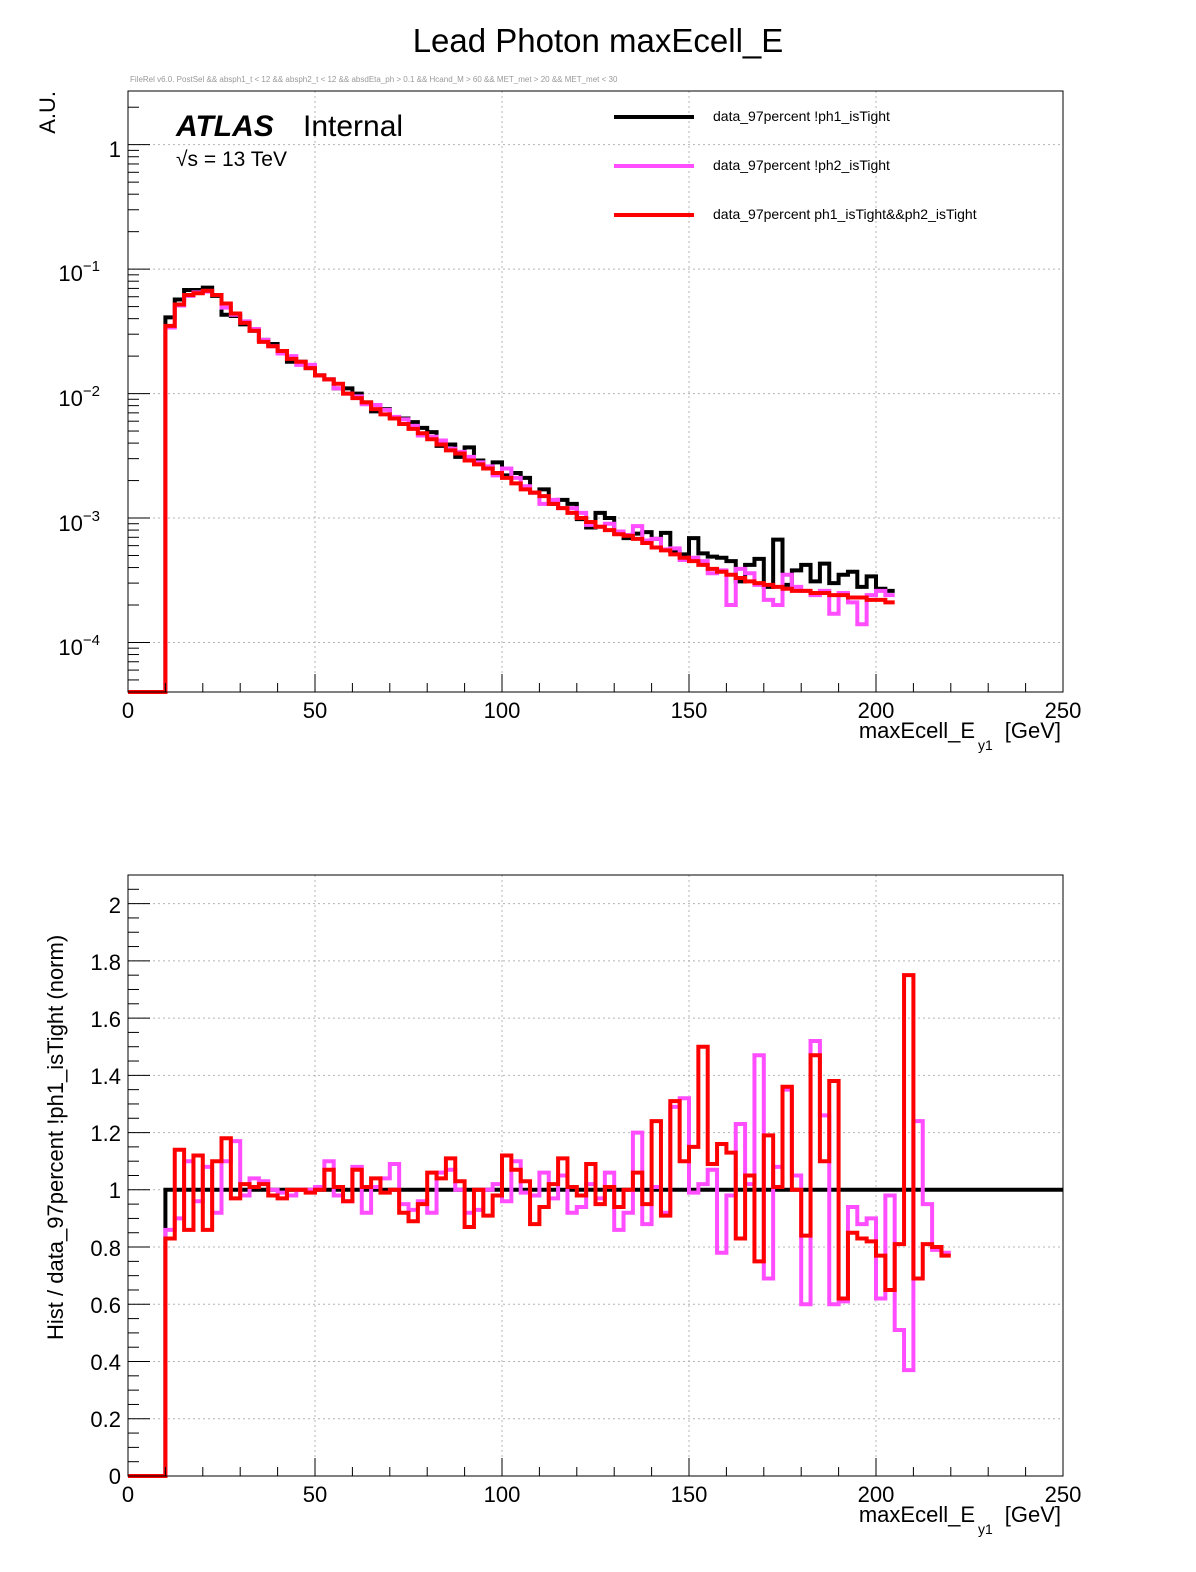 The height and width of the screenshot is (1572, 1196). Describe the element at coordinates (801, 165) in the screenshot. I see `legend-entry-magenta: data_97percent !ph2_isTight` at that location.